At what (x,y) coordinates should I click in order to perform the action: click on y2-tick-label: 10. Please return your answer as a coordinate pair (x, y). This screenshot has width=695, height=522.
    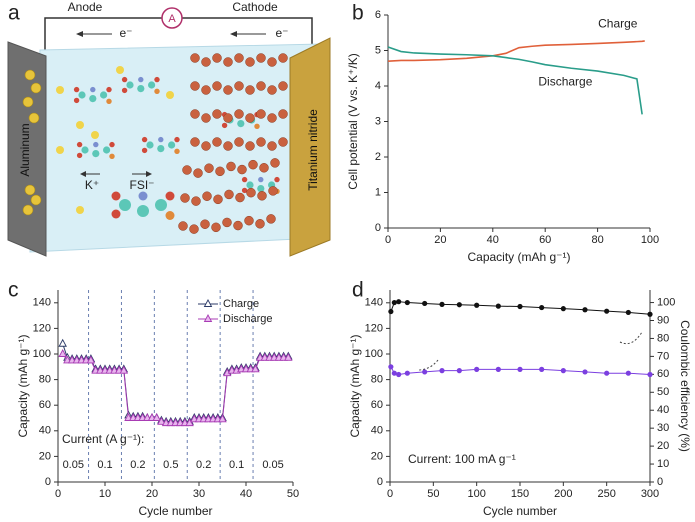
    Looking at the image, I should click on (663, 464).